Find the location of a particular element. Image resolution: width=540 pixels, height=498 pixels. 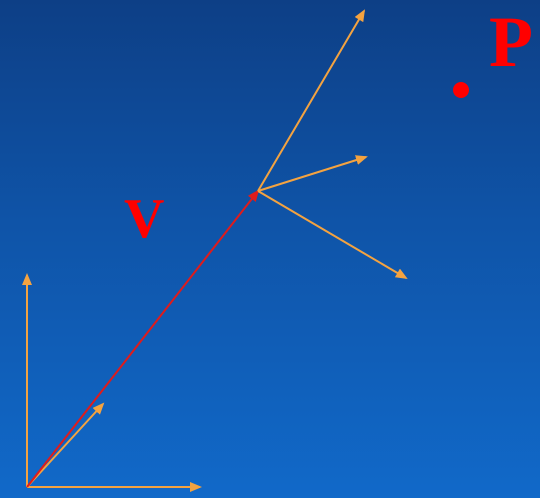

translated-axis-down is located at coordinates (332, 235).